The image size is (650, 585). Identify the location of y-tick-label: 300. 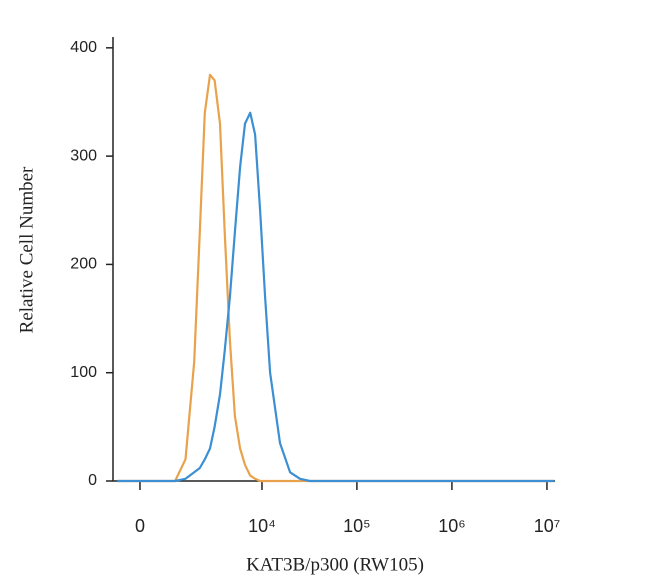
(83, 155).